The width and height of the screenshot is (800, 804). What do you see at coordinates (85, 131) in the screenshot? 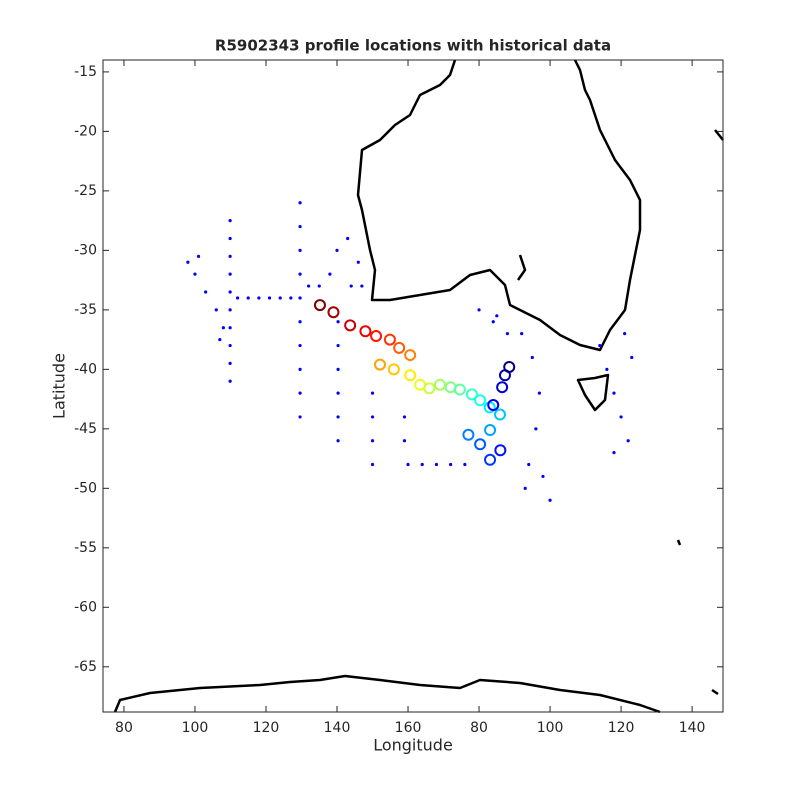
I see `y-tick-label: -20` at bounding box center [85, 131].